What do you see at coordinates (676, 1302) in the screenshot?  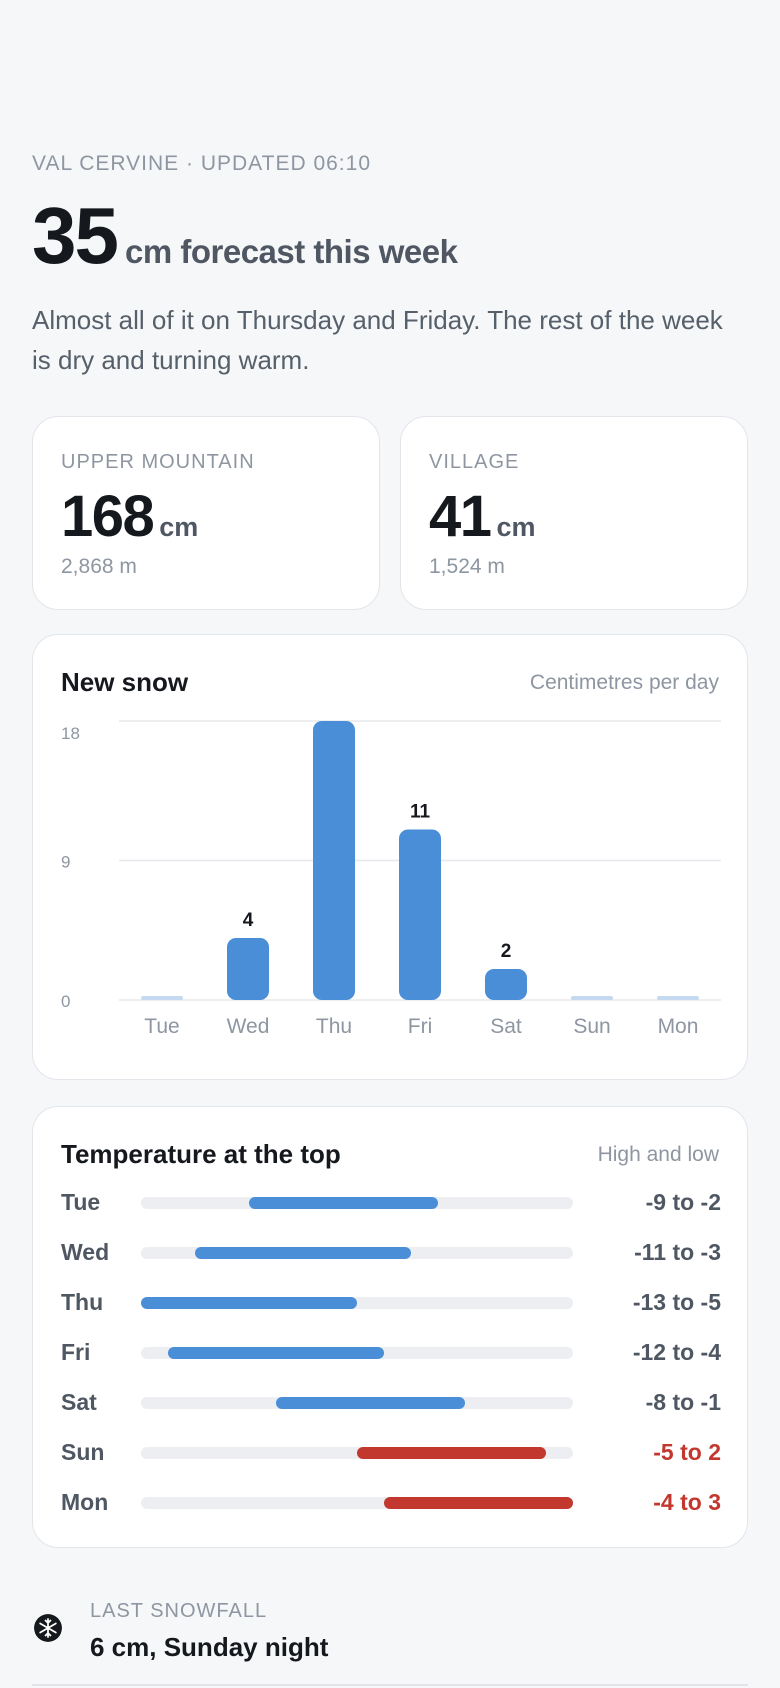 I see `temperature-range-label: -13 to -5` at bounding box center [676, 1302].